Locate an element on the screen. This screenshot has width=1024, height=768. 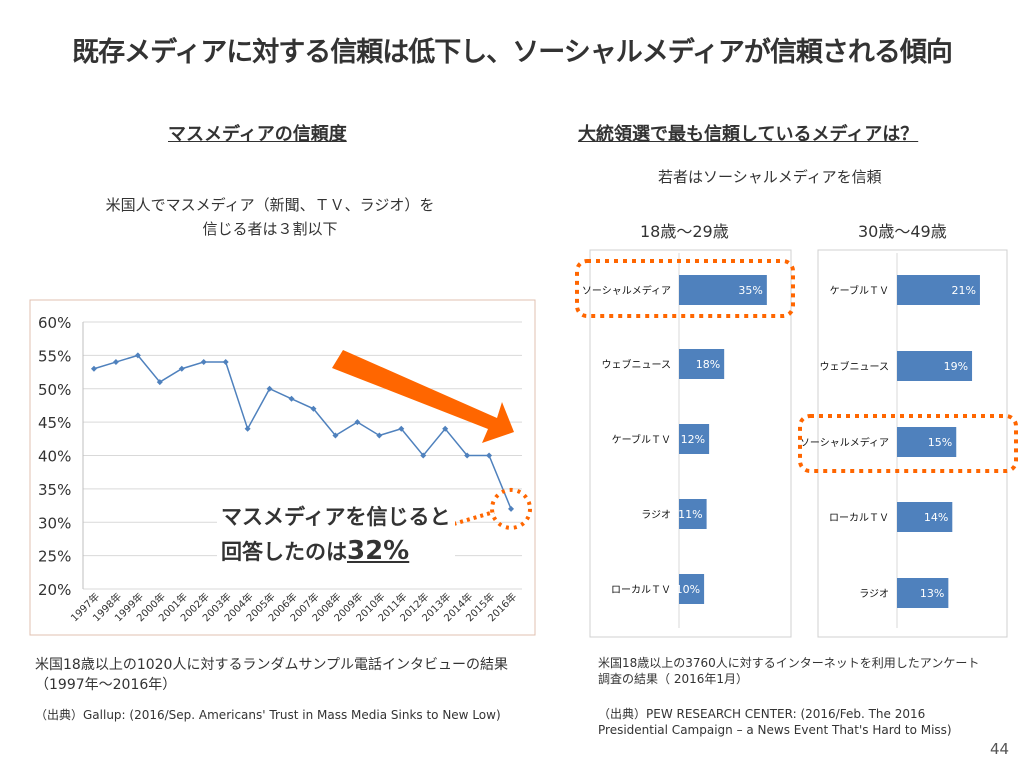
bar-value-label: 11% is located at coordinates (690, 514).